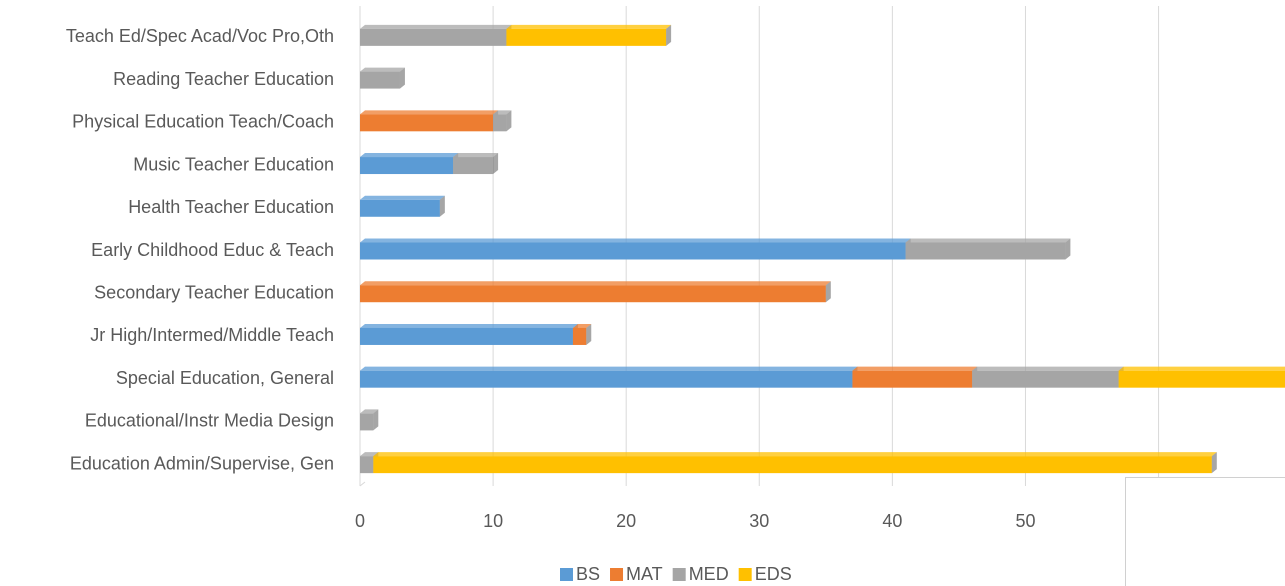 Image resolution: width=1285 pixels, height=586 pixels. I want to click on y-tick-label: Special Education, General, so click(225, 378).